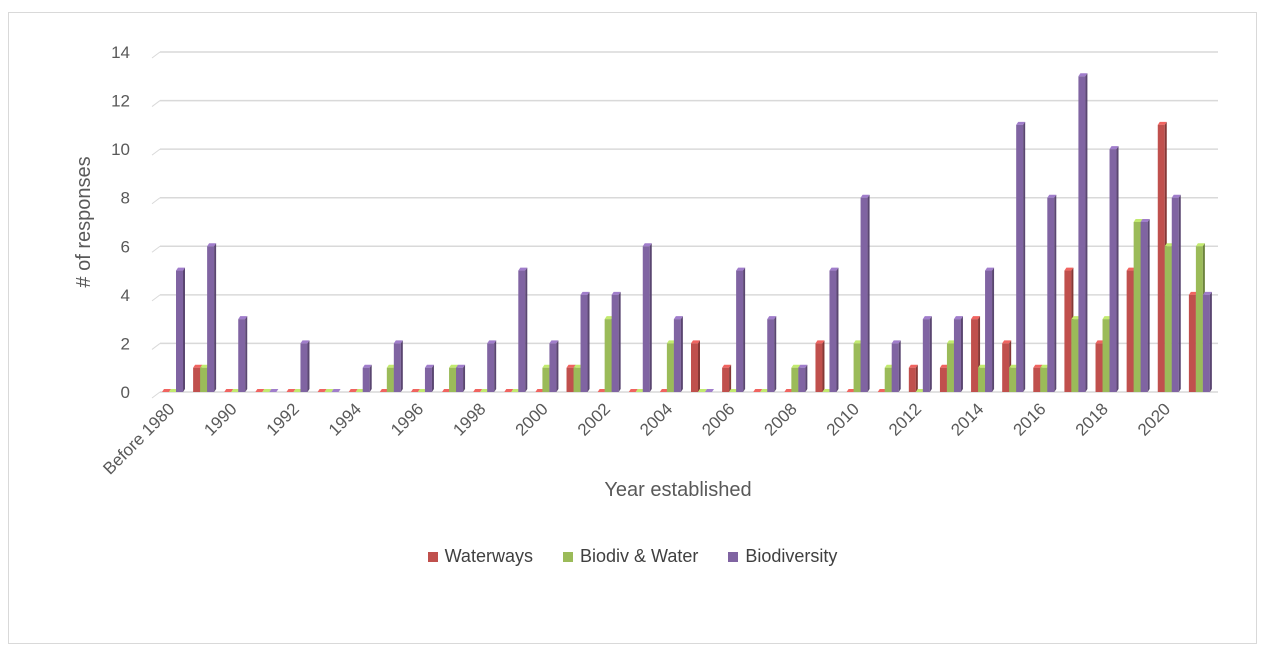 The image size is (1265, 648). I want to click on y-tick-label: 10, so click(120, 149).